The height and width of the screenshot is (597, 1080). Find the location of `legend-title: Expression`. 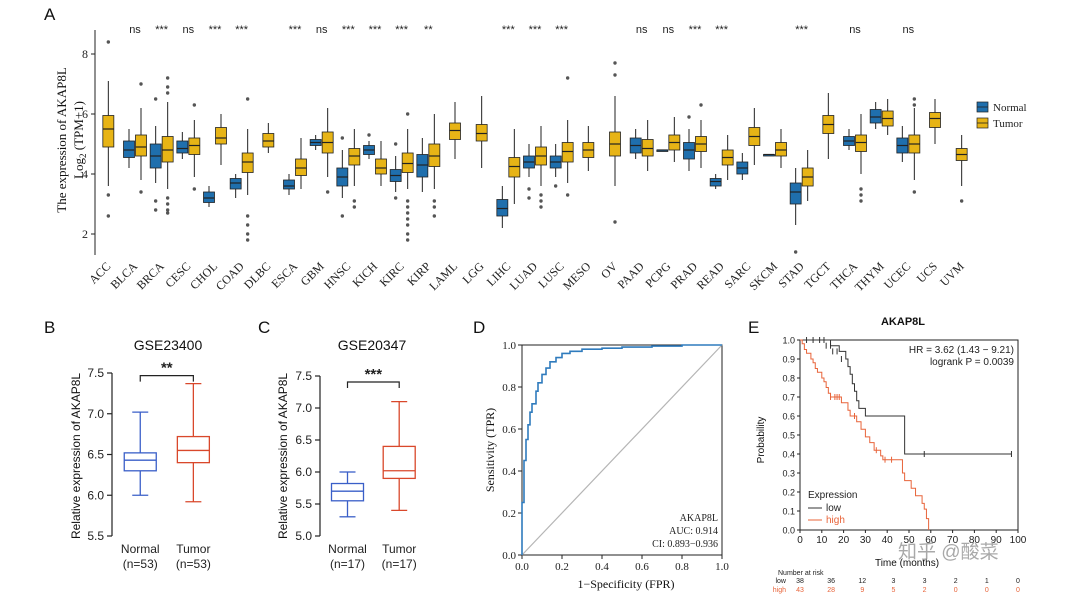

legend-title: Expression is located at coordinates (832, 495).